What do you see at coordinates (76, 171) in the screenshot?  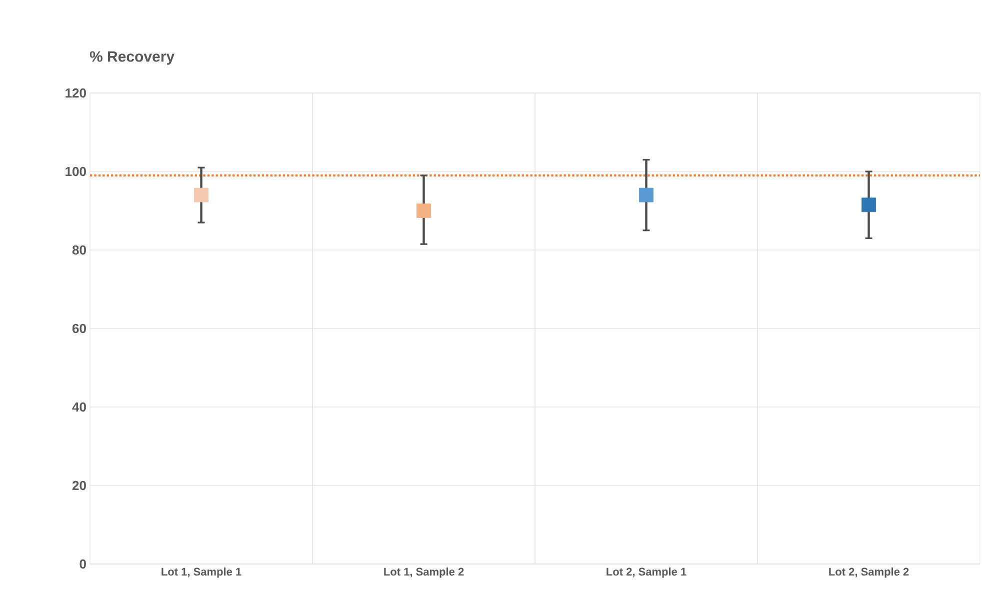 I see `y-tick-label: 100` at bounding box center [76, 171].